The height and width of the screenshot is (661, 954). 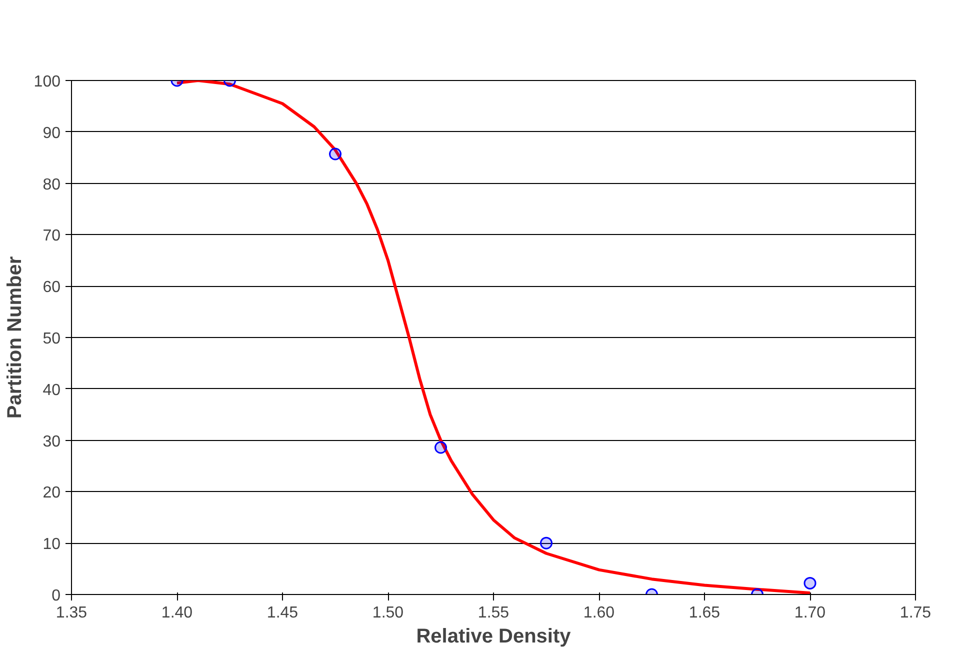 I want to click on x-tick-label: 1.75, so click(x=916, y=613).